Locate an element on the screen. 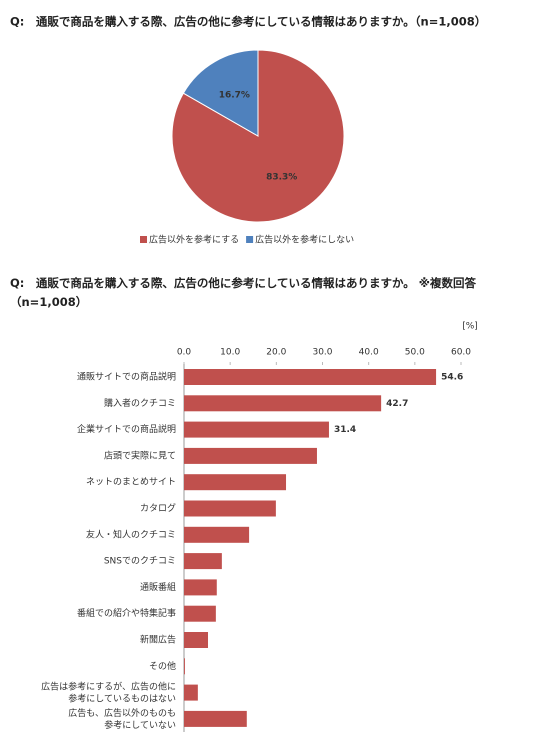 The image size is (538, 752). data-label: 54.6 is located at coordinates (452, 378).